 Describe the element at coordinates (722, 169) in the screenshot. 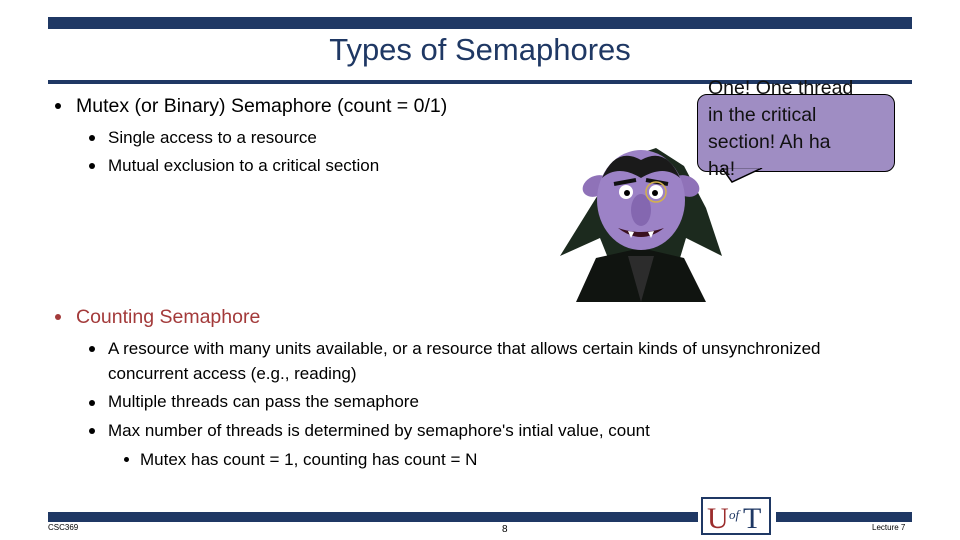

I see `bubble-line: ha!` at that location.